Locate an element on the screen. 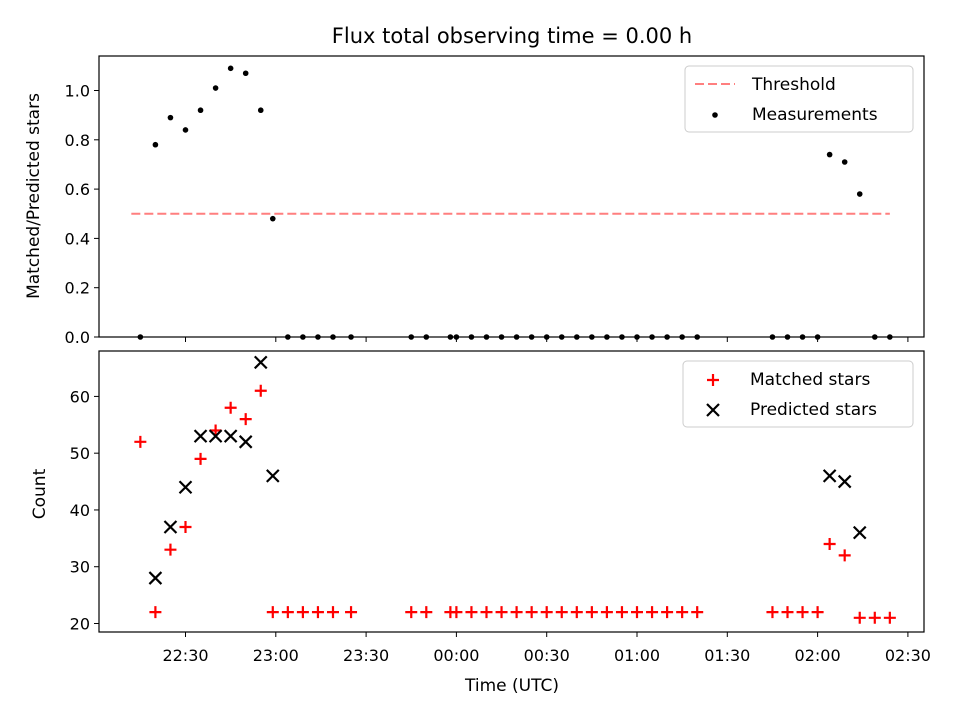 This screenshot has height=720, width=960. y-tick-label: 0.8 is located at coordinates (77, 140).